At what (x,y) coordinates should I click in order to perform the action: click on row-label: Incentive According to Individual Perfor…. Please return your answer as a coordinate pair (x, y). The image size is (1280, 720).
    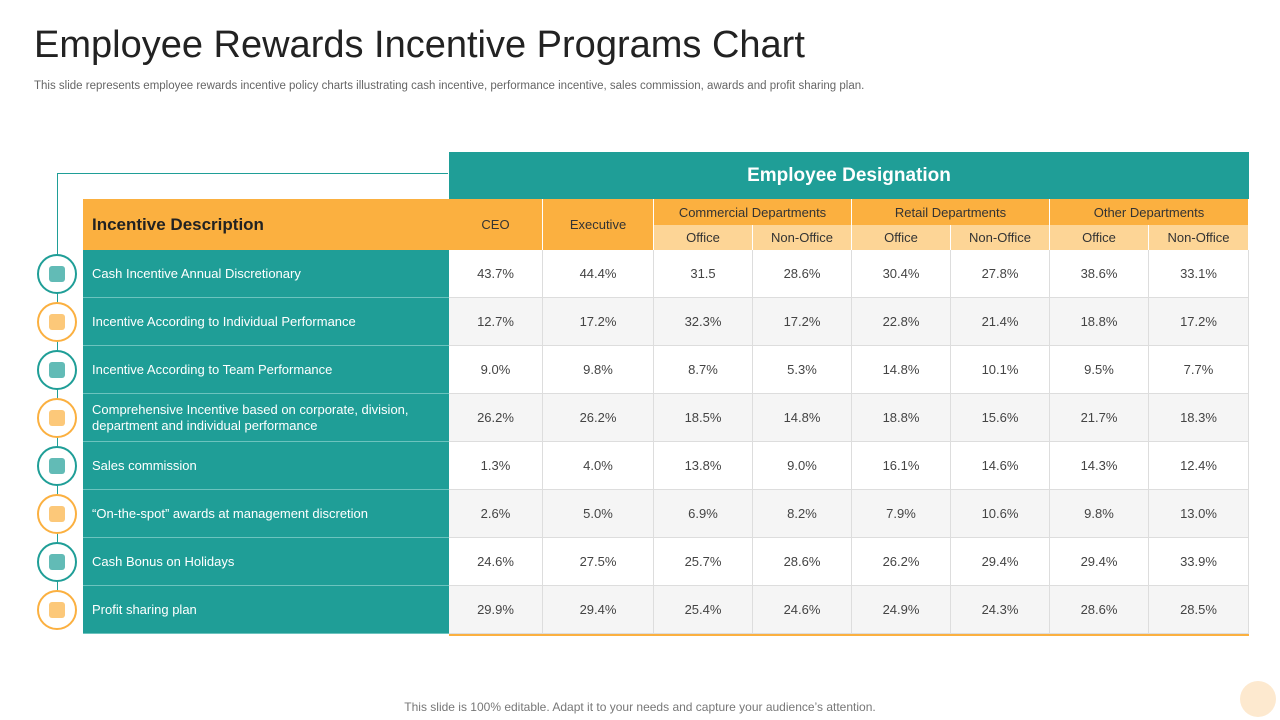
    Looking at the image, I should click on (266, 322).